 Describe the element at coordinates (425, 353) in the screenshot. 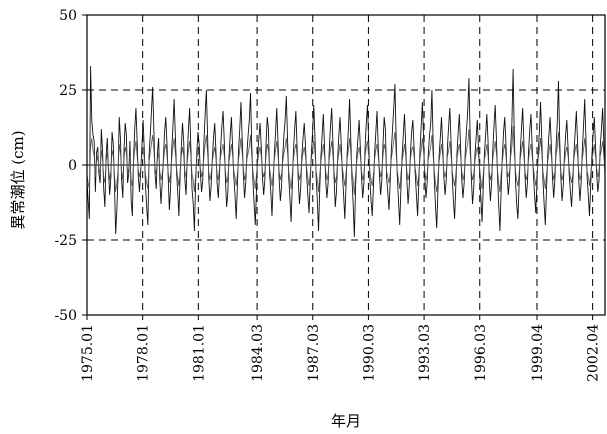

I see `x-tick-label: 1993.03` at that location.